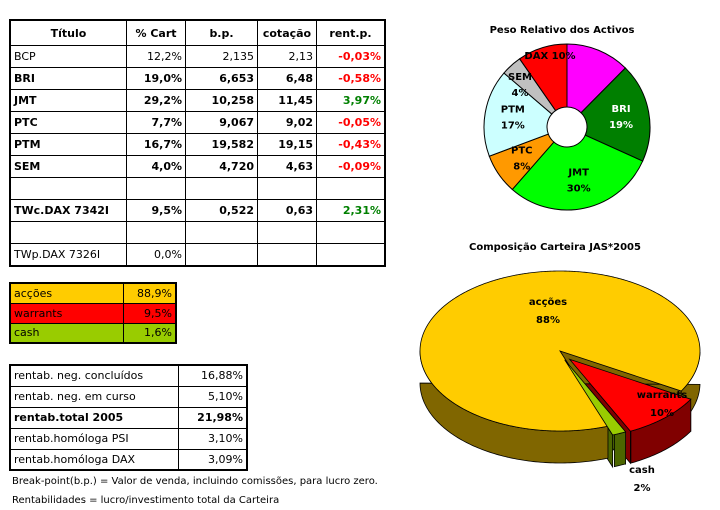 The width and height of the screenshot is (720, 510). I want to click on table-row, so click(197, 188).